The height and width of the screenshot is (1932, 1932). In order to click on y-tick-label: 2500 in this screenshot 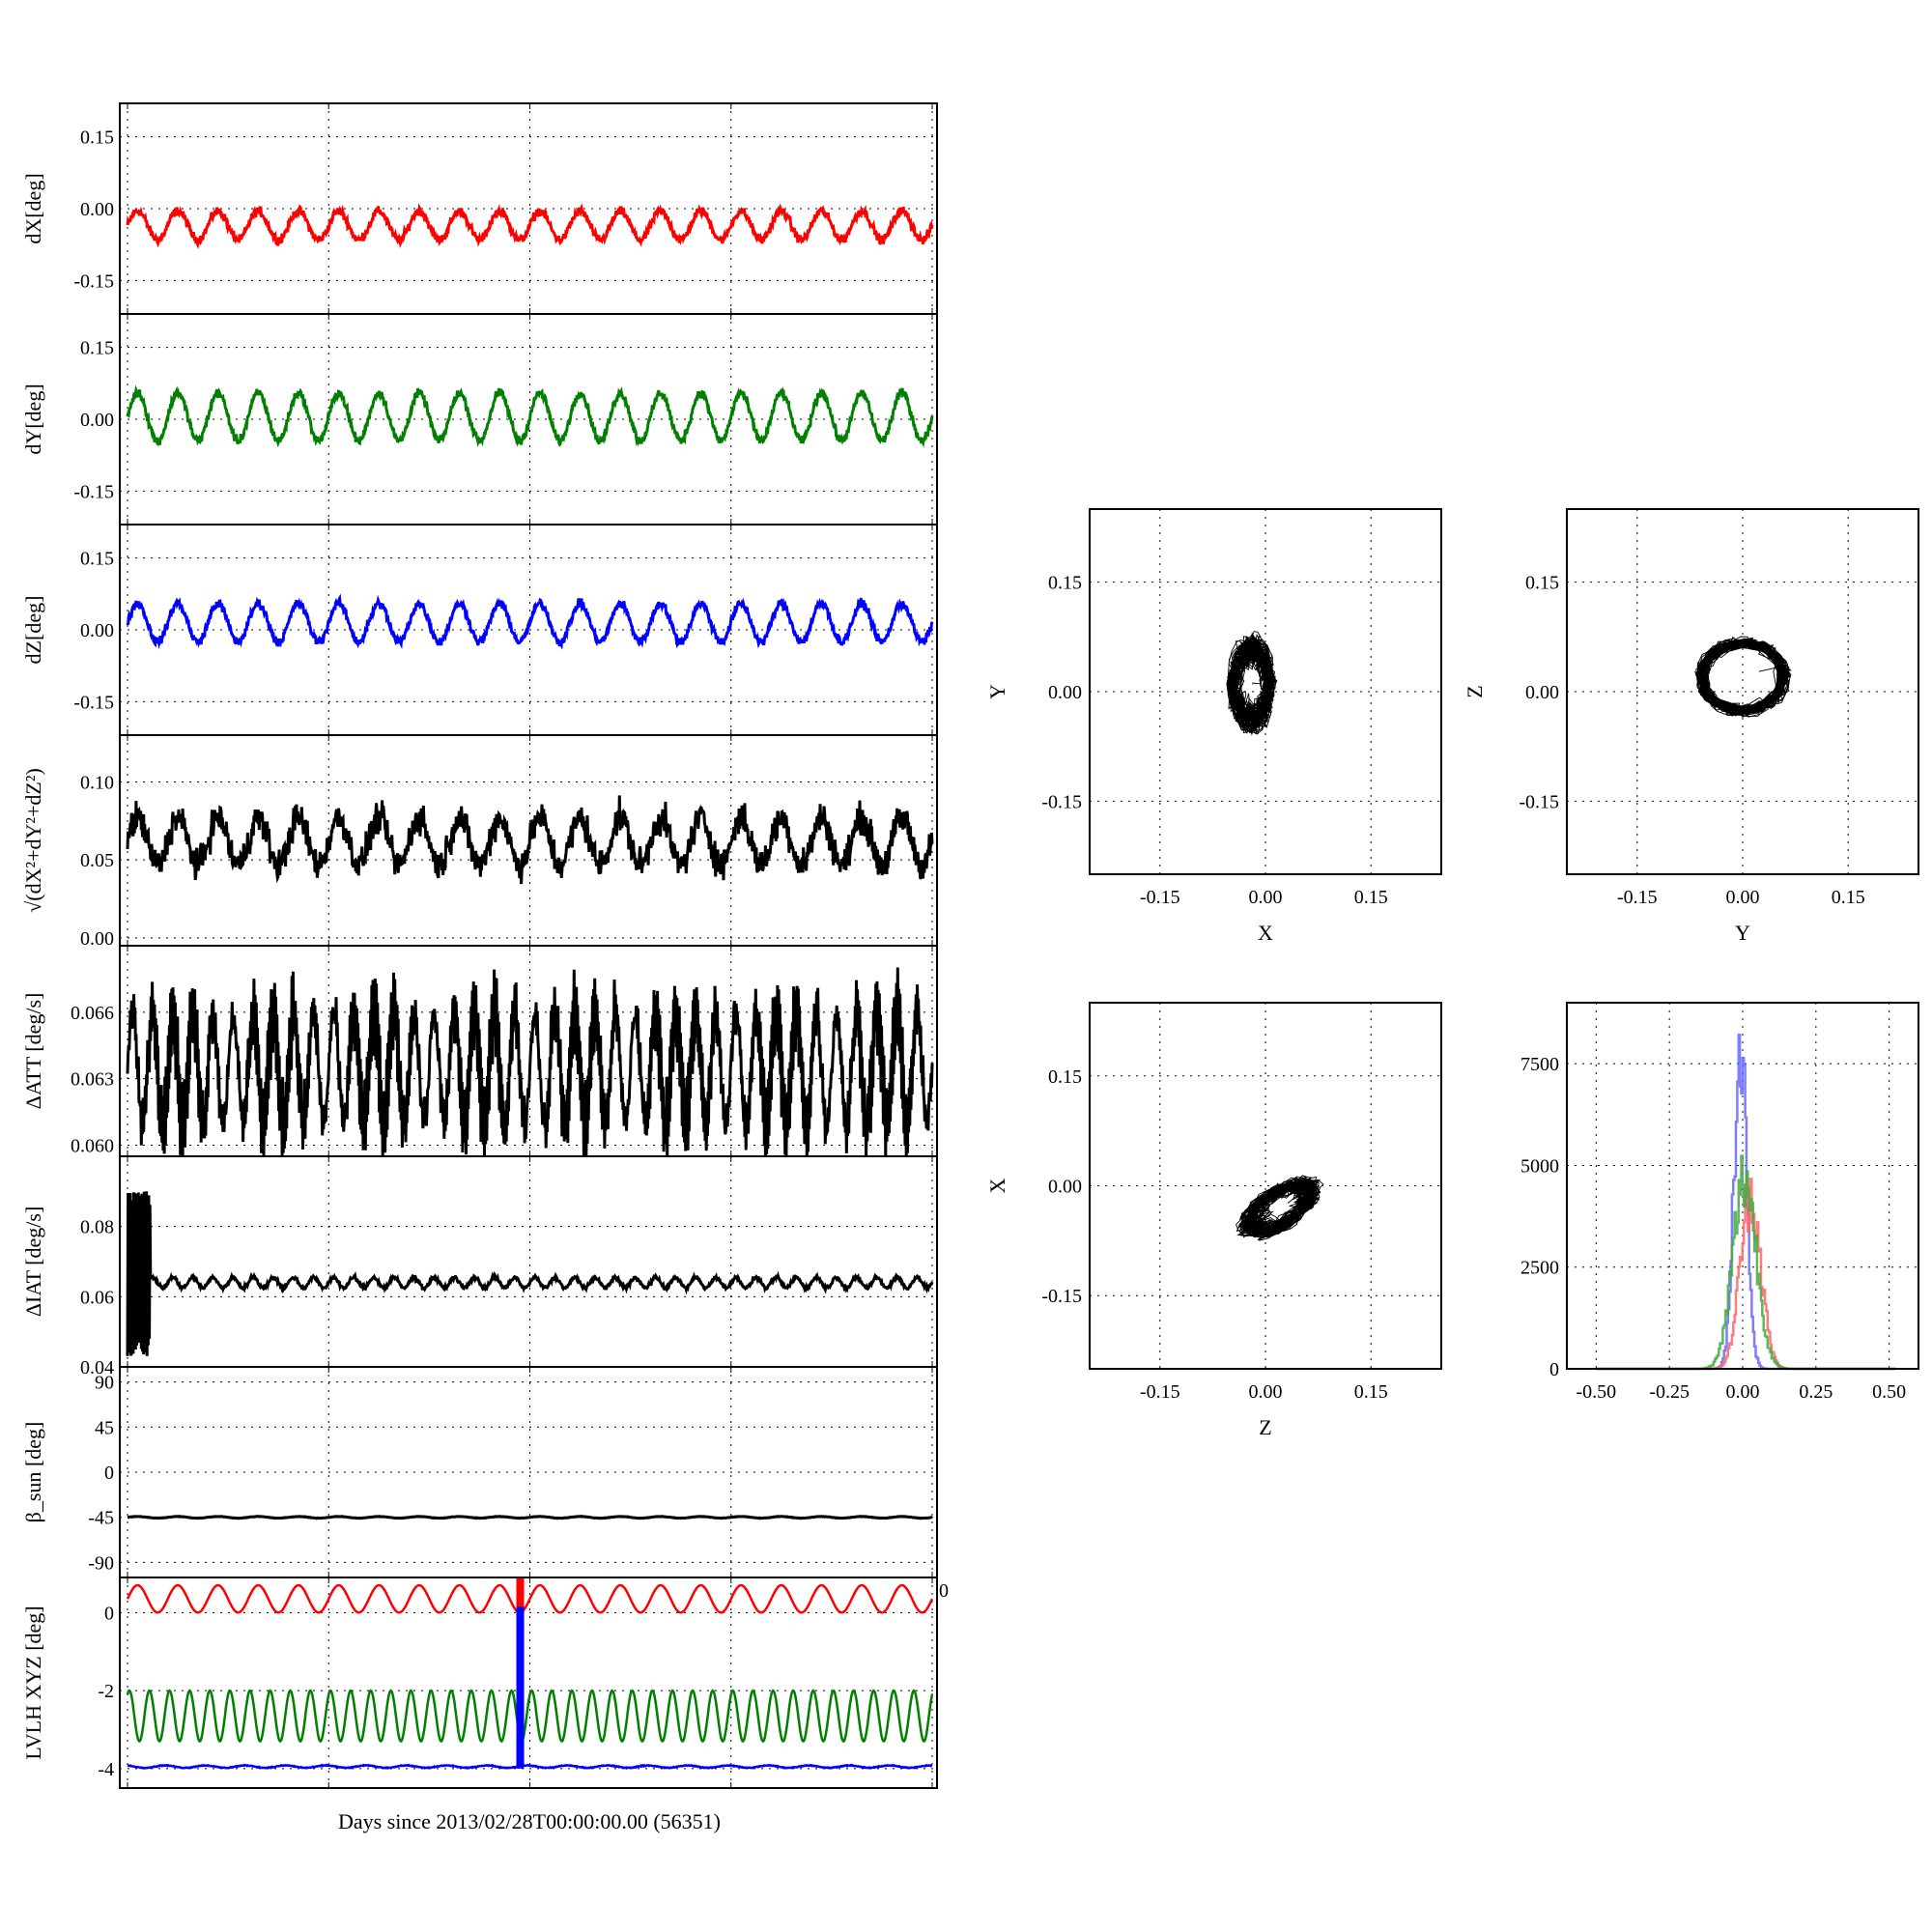, I will do `click(1539, 1268)`.